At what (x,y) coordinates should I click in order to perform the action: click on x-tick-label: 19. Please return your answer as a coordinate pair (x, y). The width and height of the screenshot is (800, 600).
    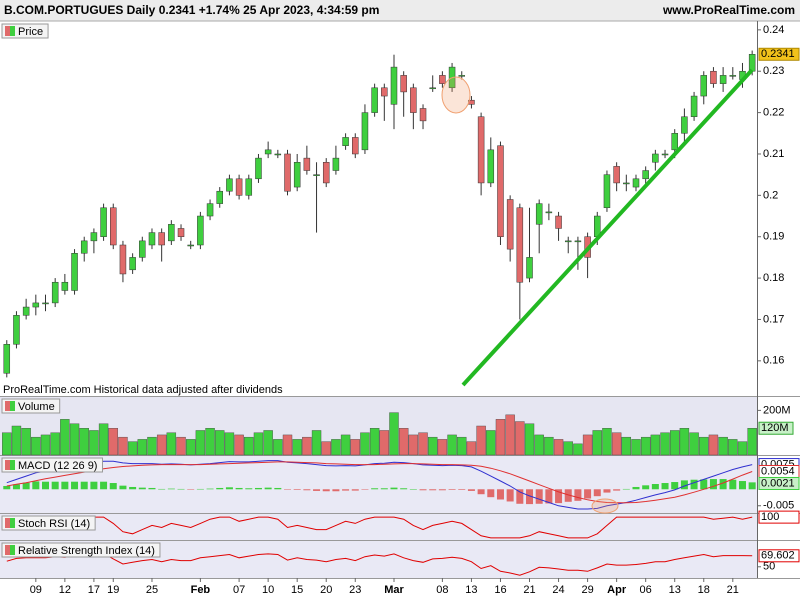
    Looking at the image, I should click on (113, 590).